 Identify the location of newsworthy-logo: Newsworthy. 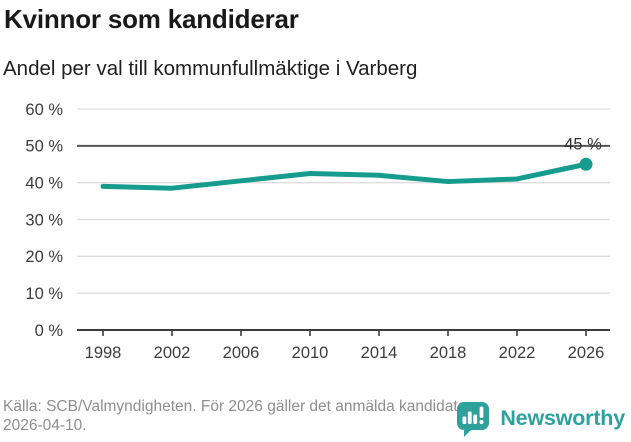
(539, 418).